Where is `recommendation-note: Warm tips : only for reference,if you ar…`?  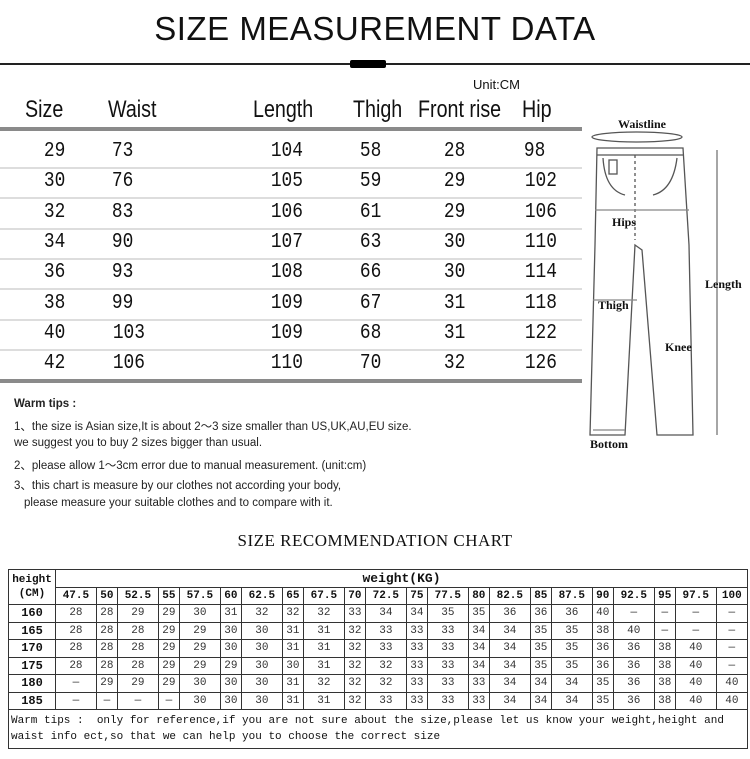 recommendation-note: Warm tips : only for reference,if you ar… is located at coordinates (378, 729).